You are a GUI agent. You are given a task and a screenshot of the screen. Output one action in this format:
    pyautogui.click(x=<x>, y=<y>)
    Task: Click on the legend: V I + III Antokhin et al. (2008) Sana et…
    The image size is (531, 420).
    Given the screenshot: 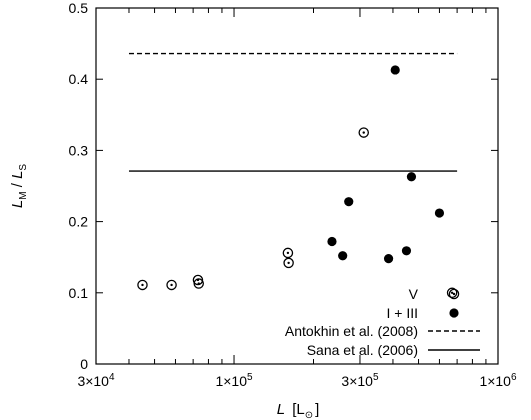 What is the action you would take?
    pyautogui.click(x=382, y=322)
    